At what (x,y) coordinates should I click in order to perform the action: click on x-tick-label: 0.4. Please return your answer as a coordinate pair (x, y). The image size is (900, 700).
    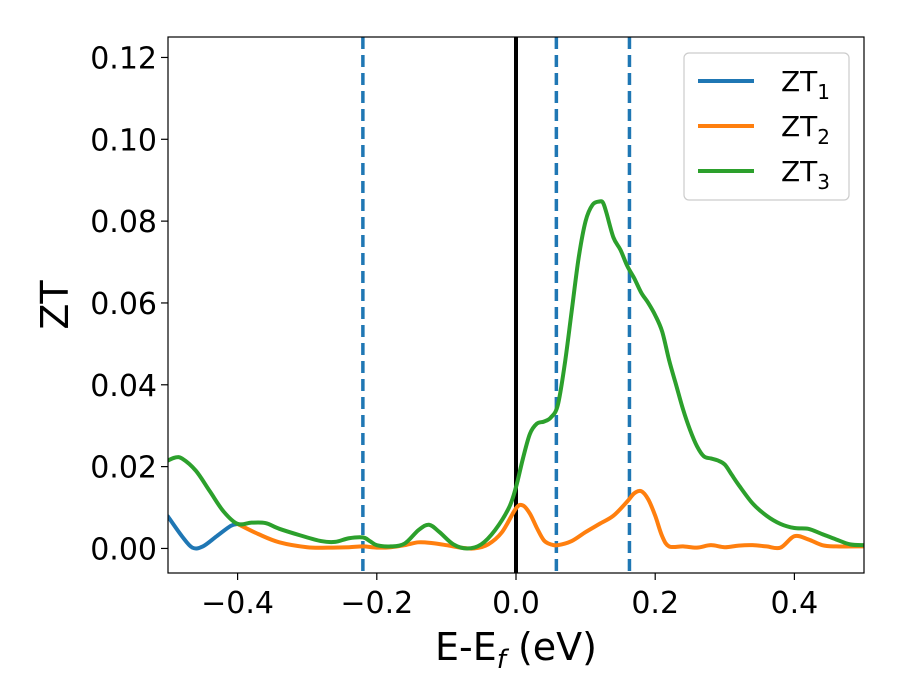
    Looking at the image, I should click on (795, 603).